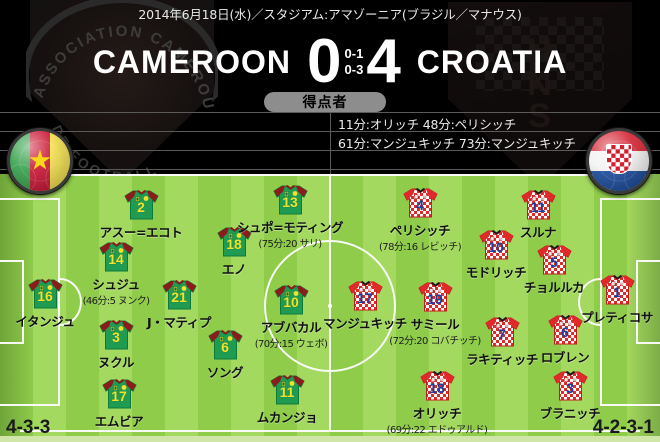 This screenshot has width=660, height=442. I want to click on player-name: オリッチ, so click(437, 413).